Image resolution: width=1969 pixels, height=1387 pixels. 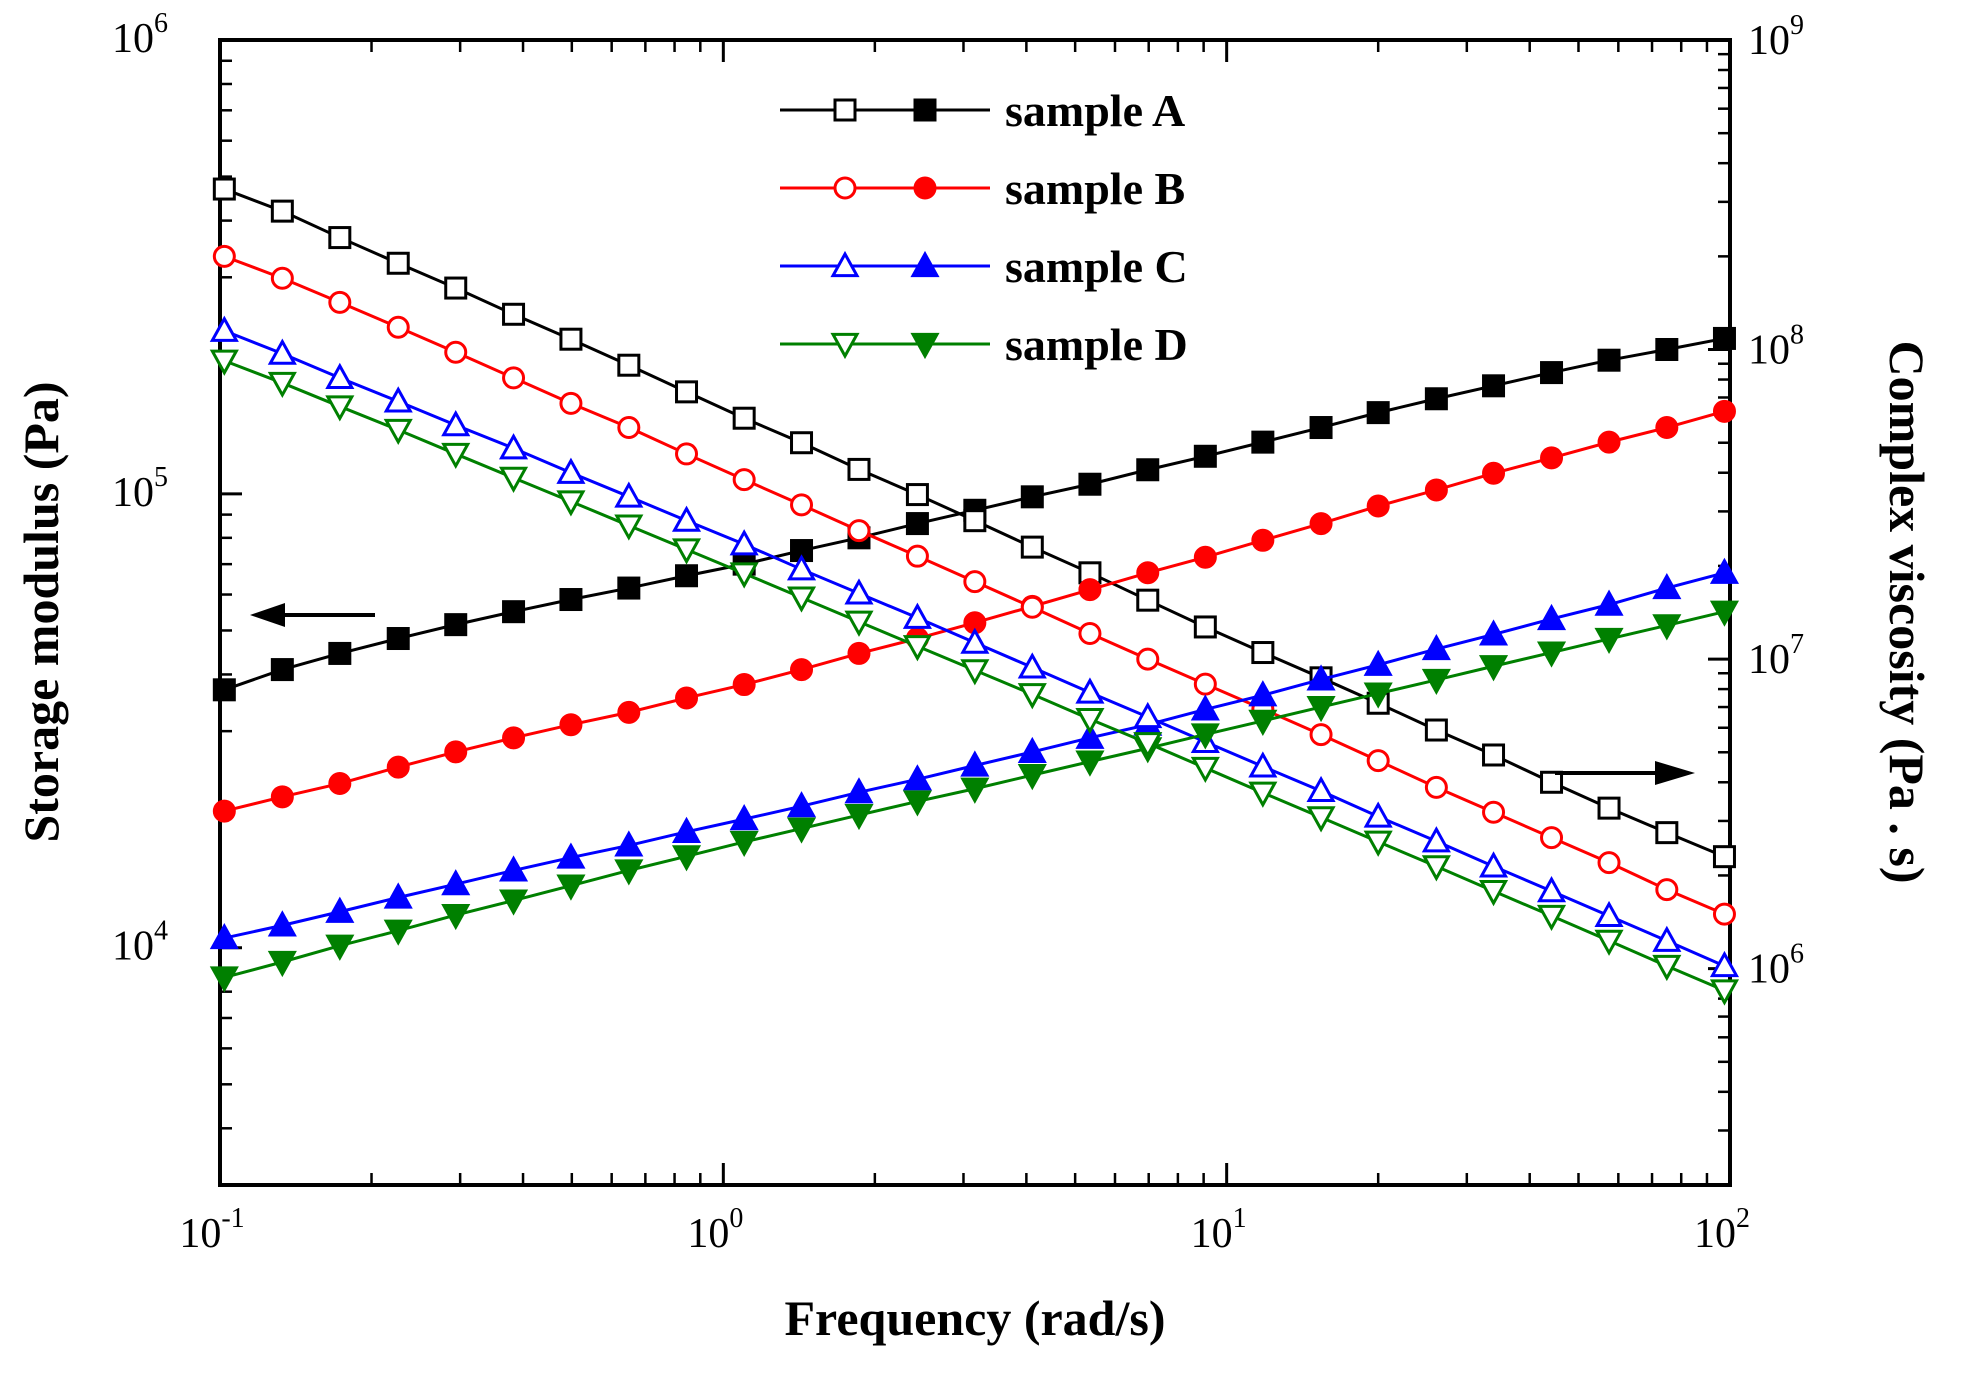 What do you see at coordinates (972, 694) in the screenshot?
I see `axis-arrows` at bounding box center [972, 694].